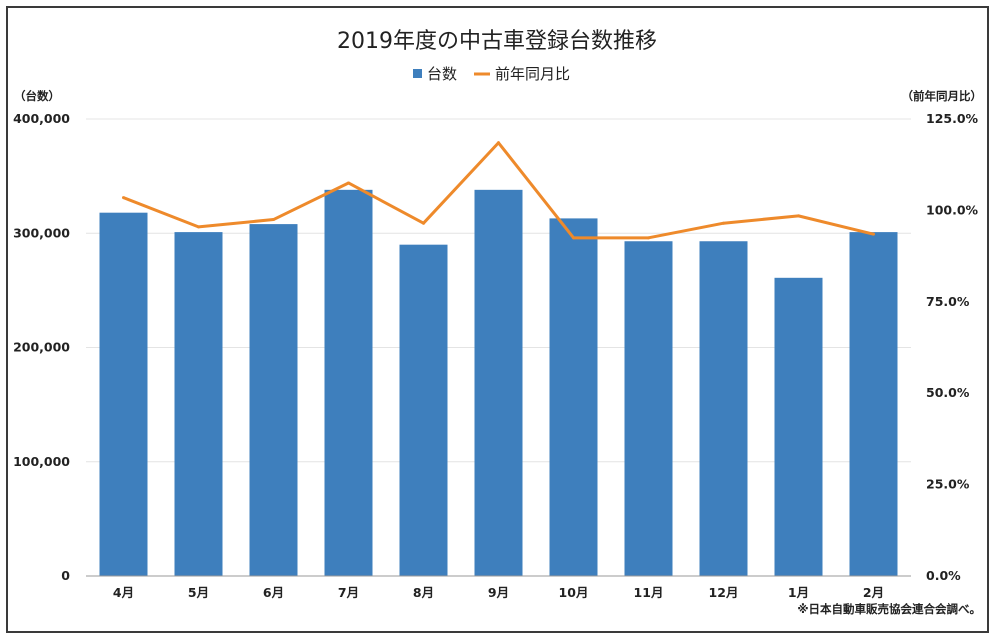  I want to click on chart-title: 2019年度の中古車登録台数推移, so click(497, 41).